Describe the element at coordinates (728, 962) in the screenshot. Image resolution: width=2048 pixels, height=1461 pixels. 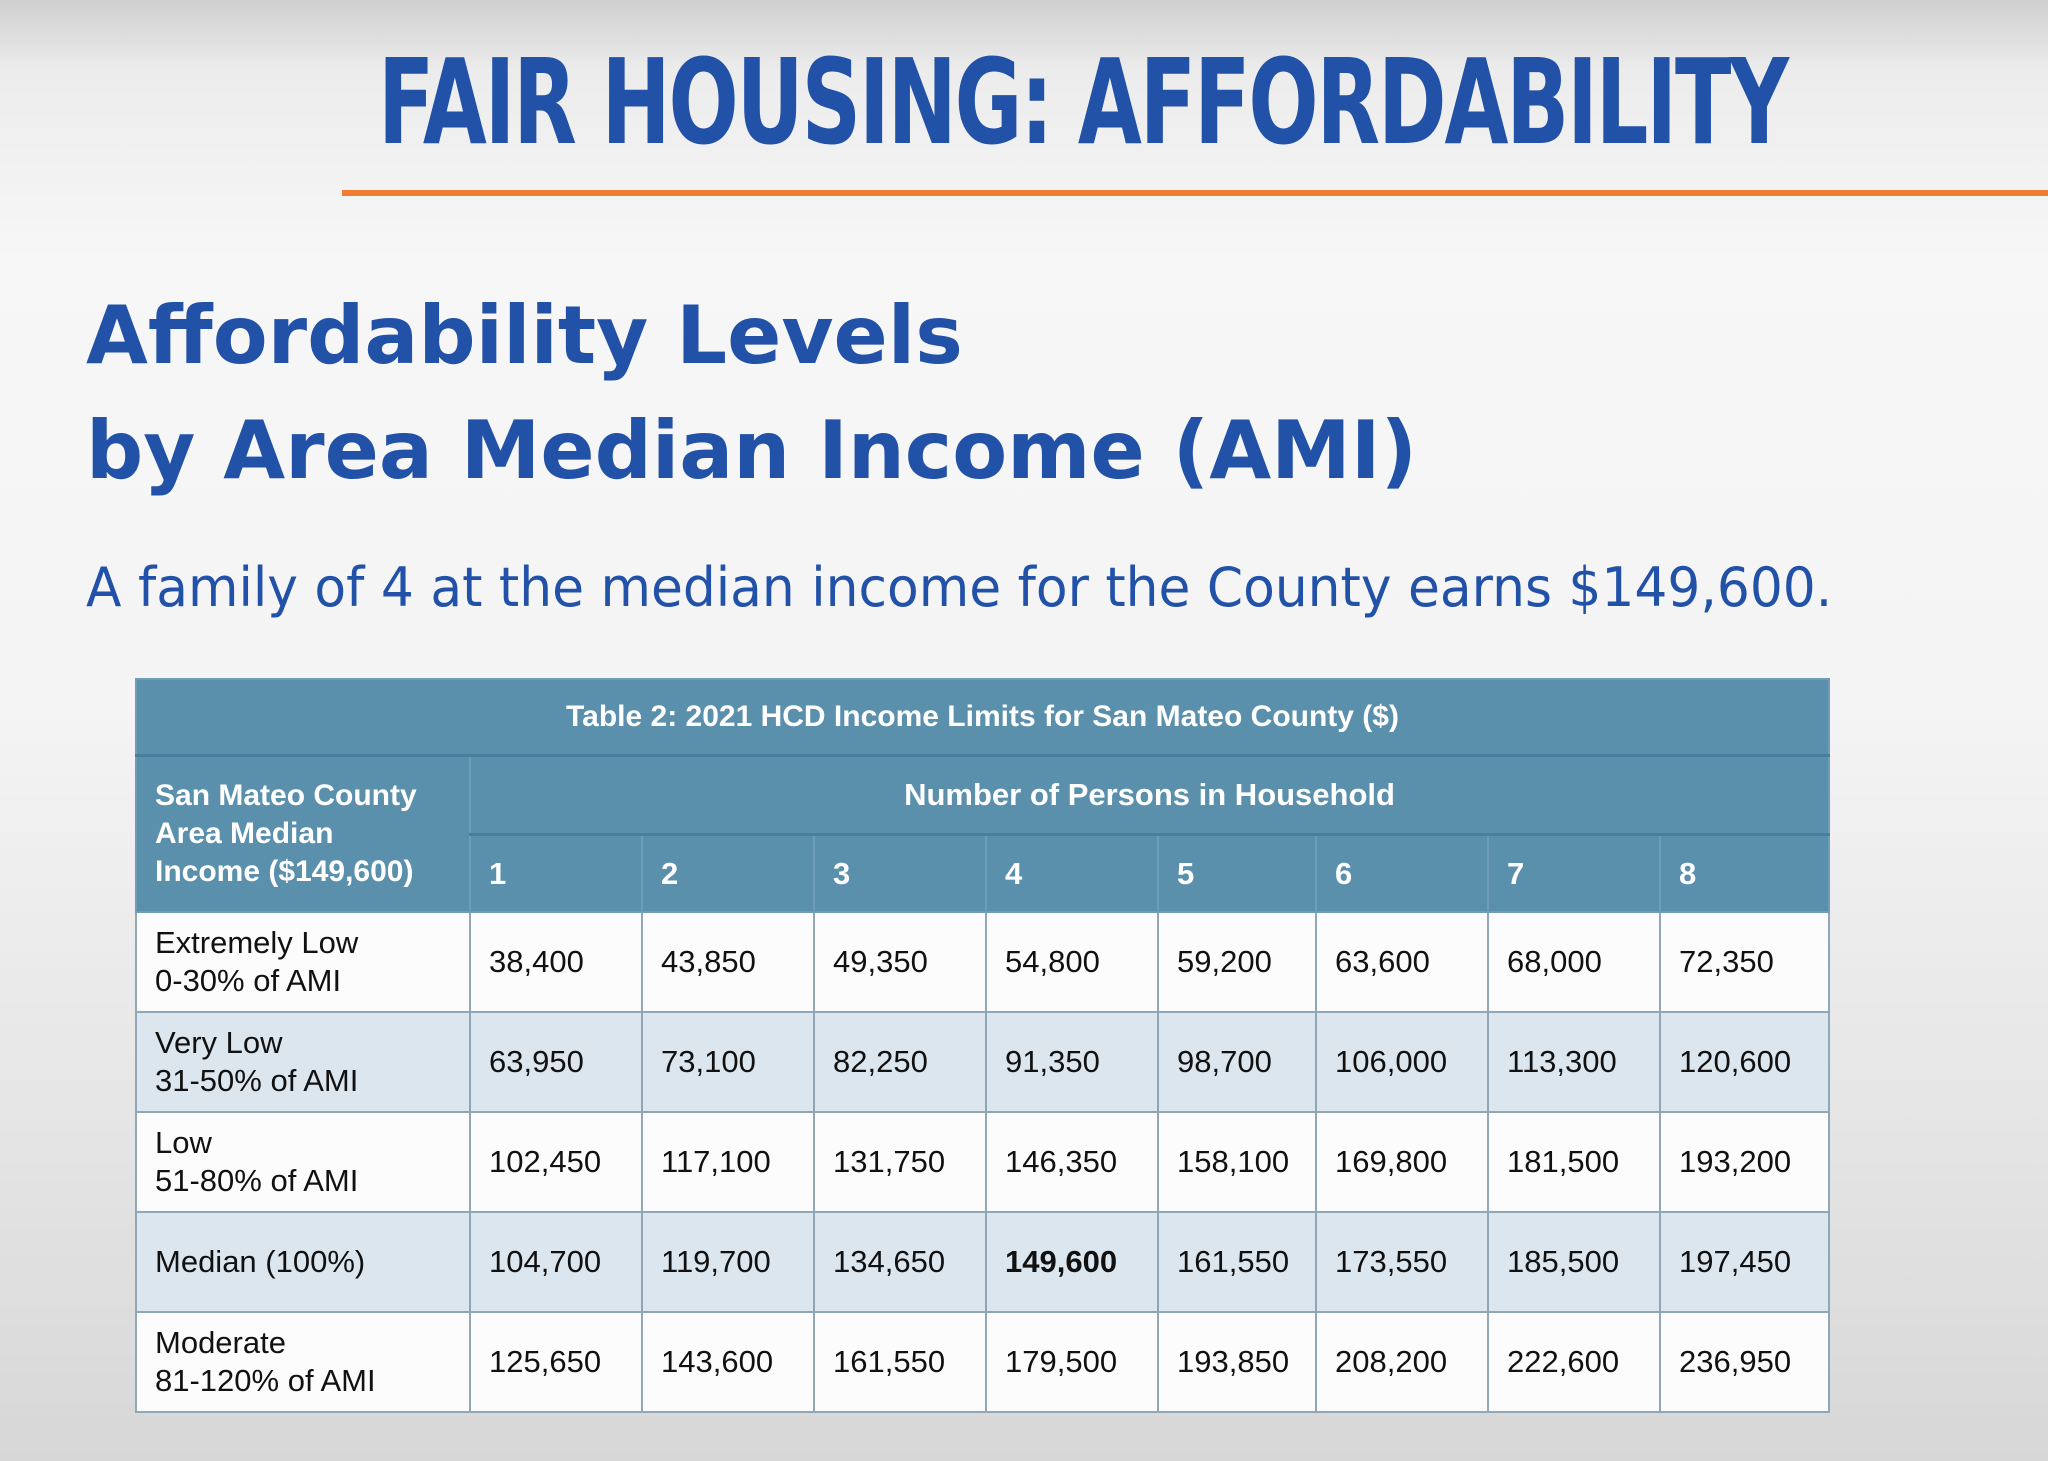
I see `income-limit-cell: 43,850` at that location.